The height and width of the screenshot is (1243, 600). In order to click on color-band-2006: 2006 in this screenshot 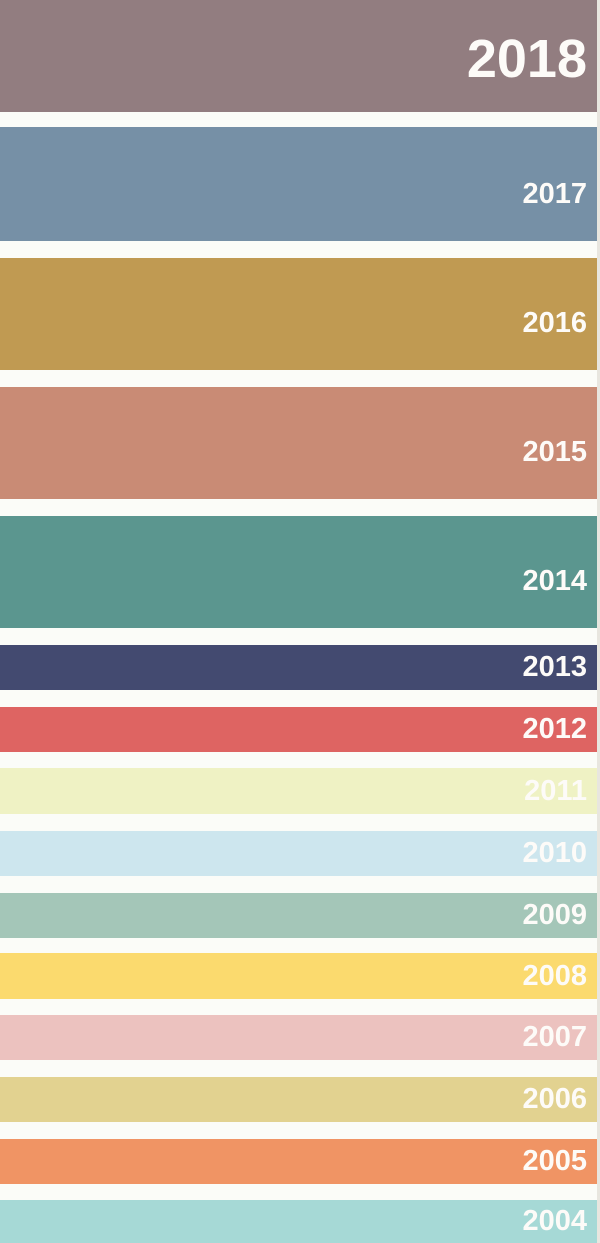, I will do `click(298, 1099)`.